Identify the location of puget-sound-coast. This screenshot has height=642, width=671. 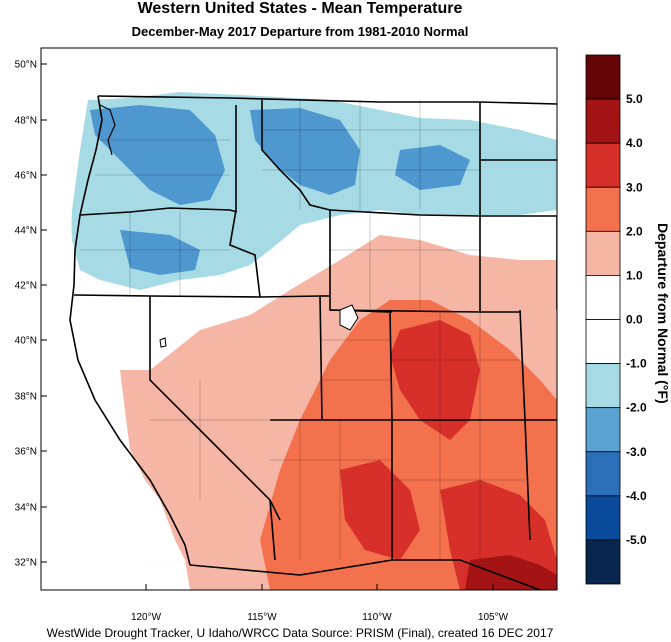
(107, 130).